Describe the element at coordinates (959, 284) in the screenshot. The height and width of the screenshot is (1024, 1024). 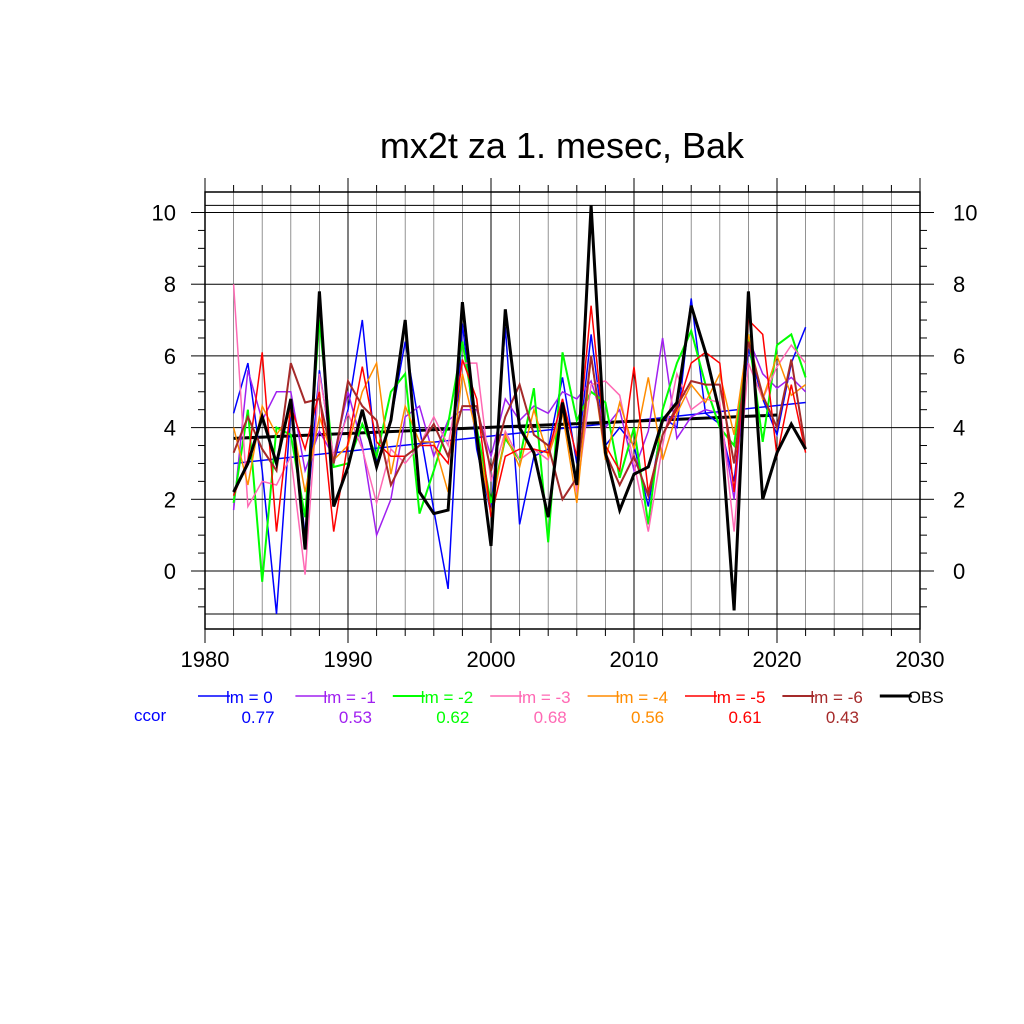
I see `y-tick-label-right: 8` at that location.